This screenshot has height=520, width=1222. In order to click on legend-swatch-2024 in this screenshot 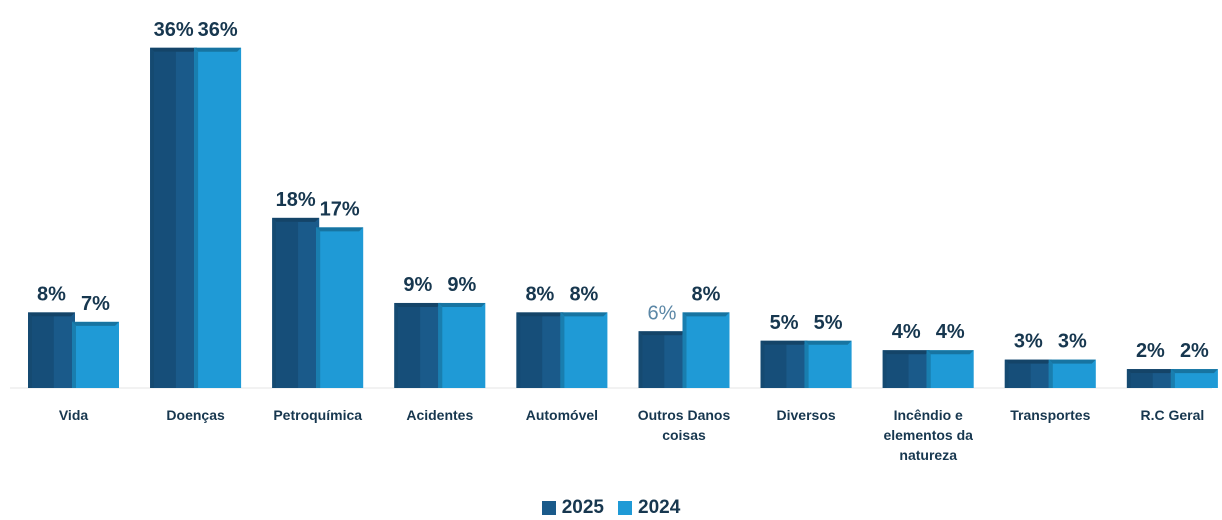, I will do `click(625, 508)`.